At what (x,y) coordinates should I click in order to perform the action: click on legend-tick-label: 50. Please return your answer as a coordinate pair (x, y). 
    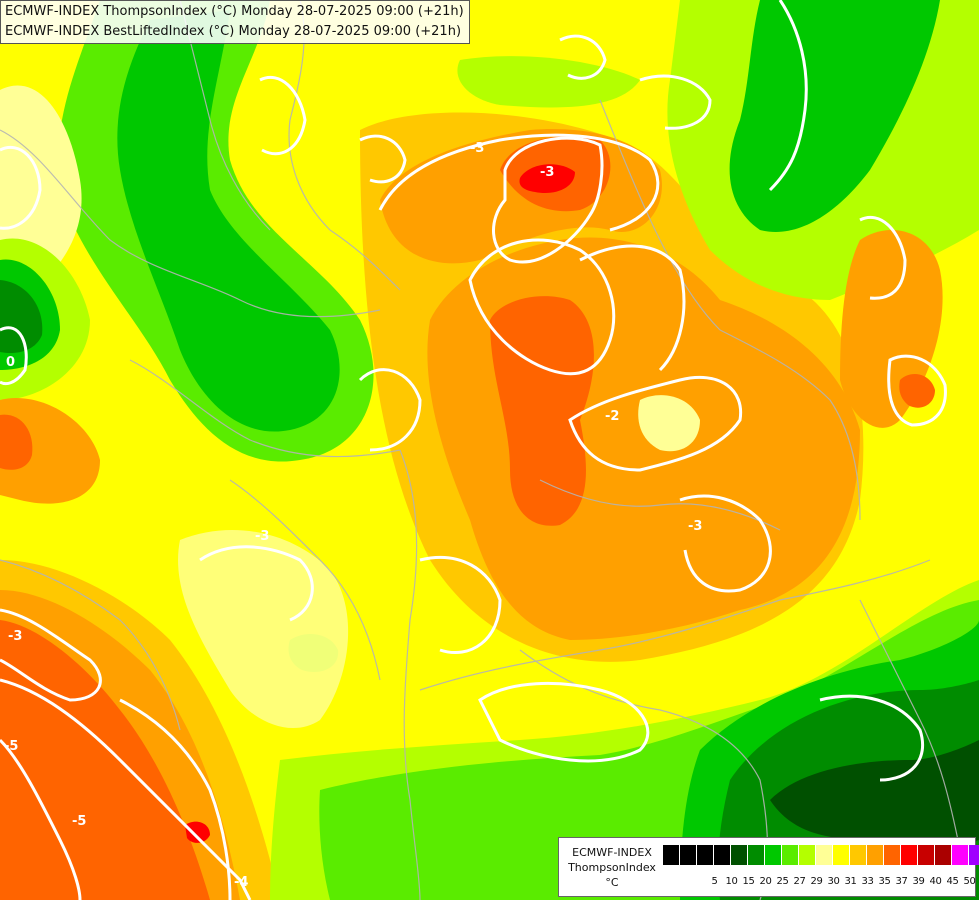
    Looking at the image, I should click on (969, 881).